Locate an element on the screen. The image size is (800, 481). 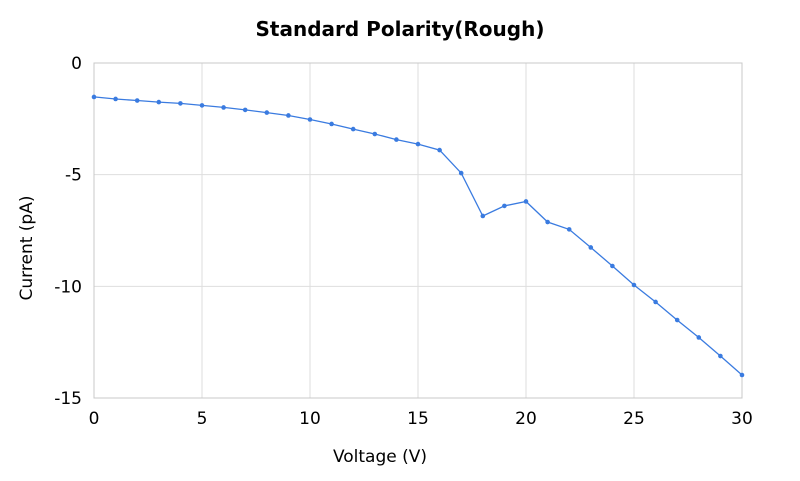
x-tick-label: 30 is located at coordinates (742, 419).